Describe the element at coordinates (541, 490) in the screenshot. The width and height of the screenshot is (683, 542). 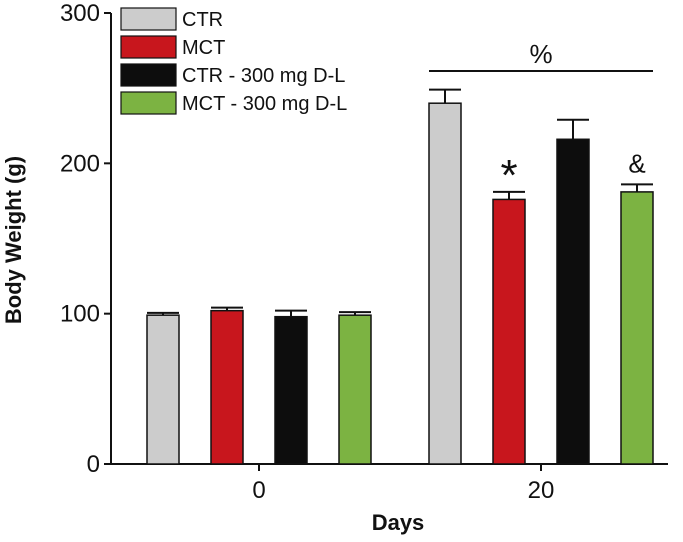
I see `x-tick-label: 20` at that location.